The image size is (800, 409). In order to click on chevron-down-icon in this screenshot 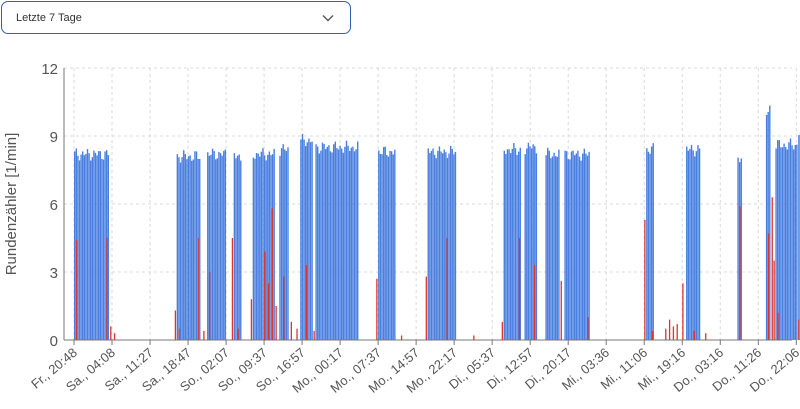, I will do `click(328, 18)`.